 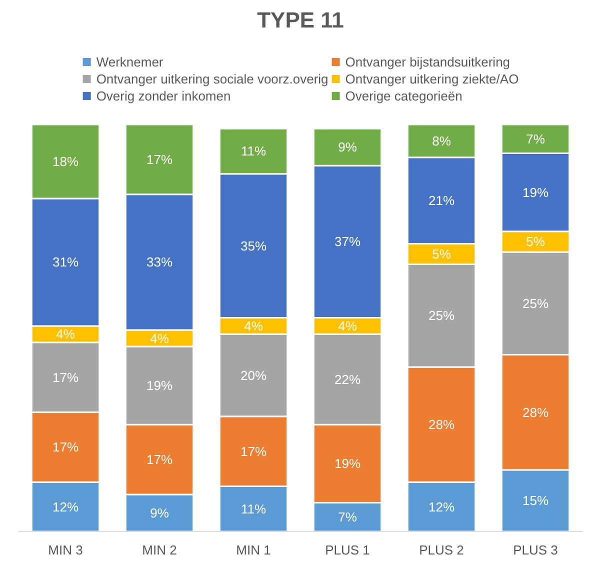 I want to click on data-label: 37%, so click(x=347, y=242).